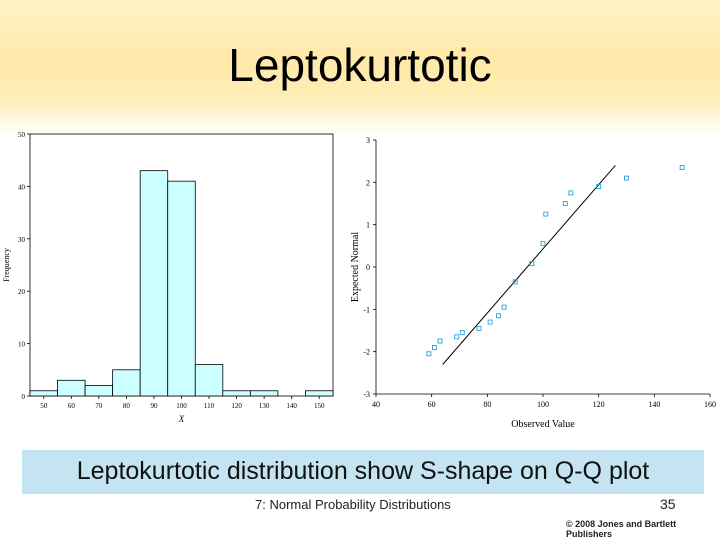 This screenshot has height=540, width=720. I want to click on histogram-x-axis-label: X, so click(181, 419).